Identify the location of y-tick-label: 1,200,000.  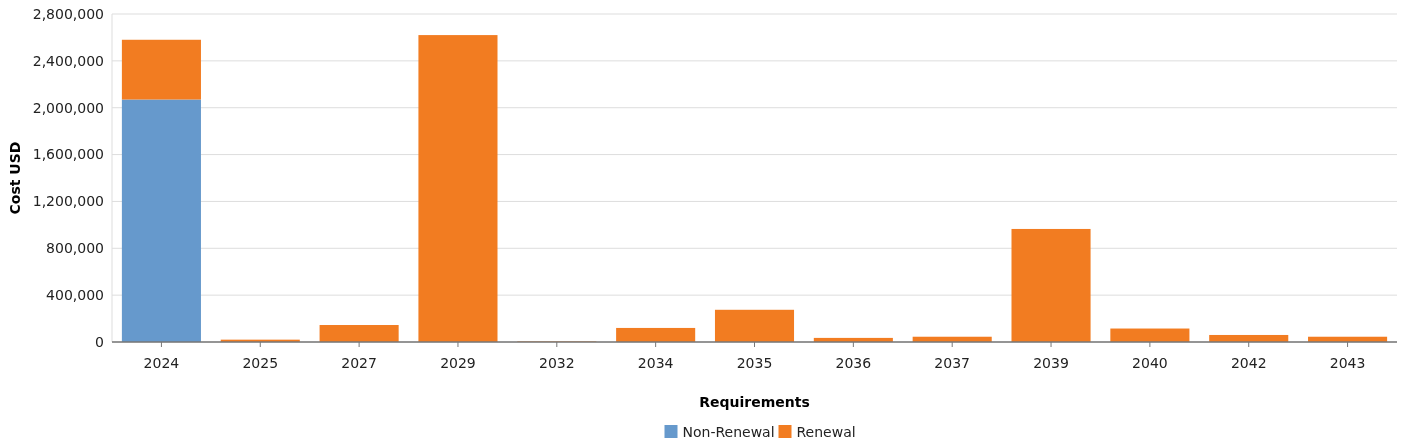
(68, 201).